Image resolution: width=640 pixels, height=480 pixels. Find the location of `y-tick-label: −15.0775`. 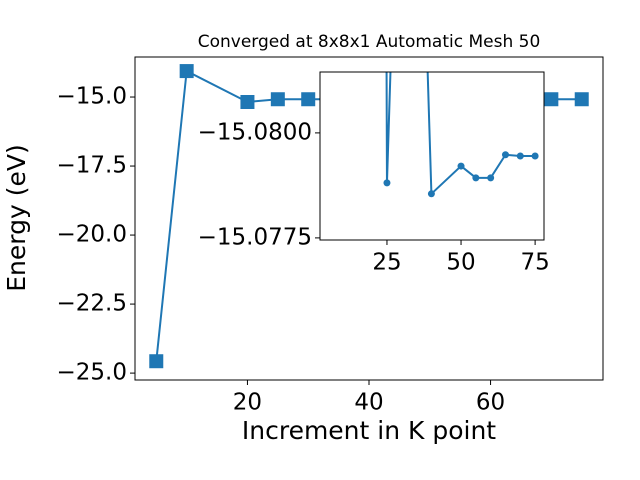

y-tick-label: −15.0775 is located at coordinates (255, 237).